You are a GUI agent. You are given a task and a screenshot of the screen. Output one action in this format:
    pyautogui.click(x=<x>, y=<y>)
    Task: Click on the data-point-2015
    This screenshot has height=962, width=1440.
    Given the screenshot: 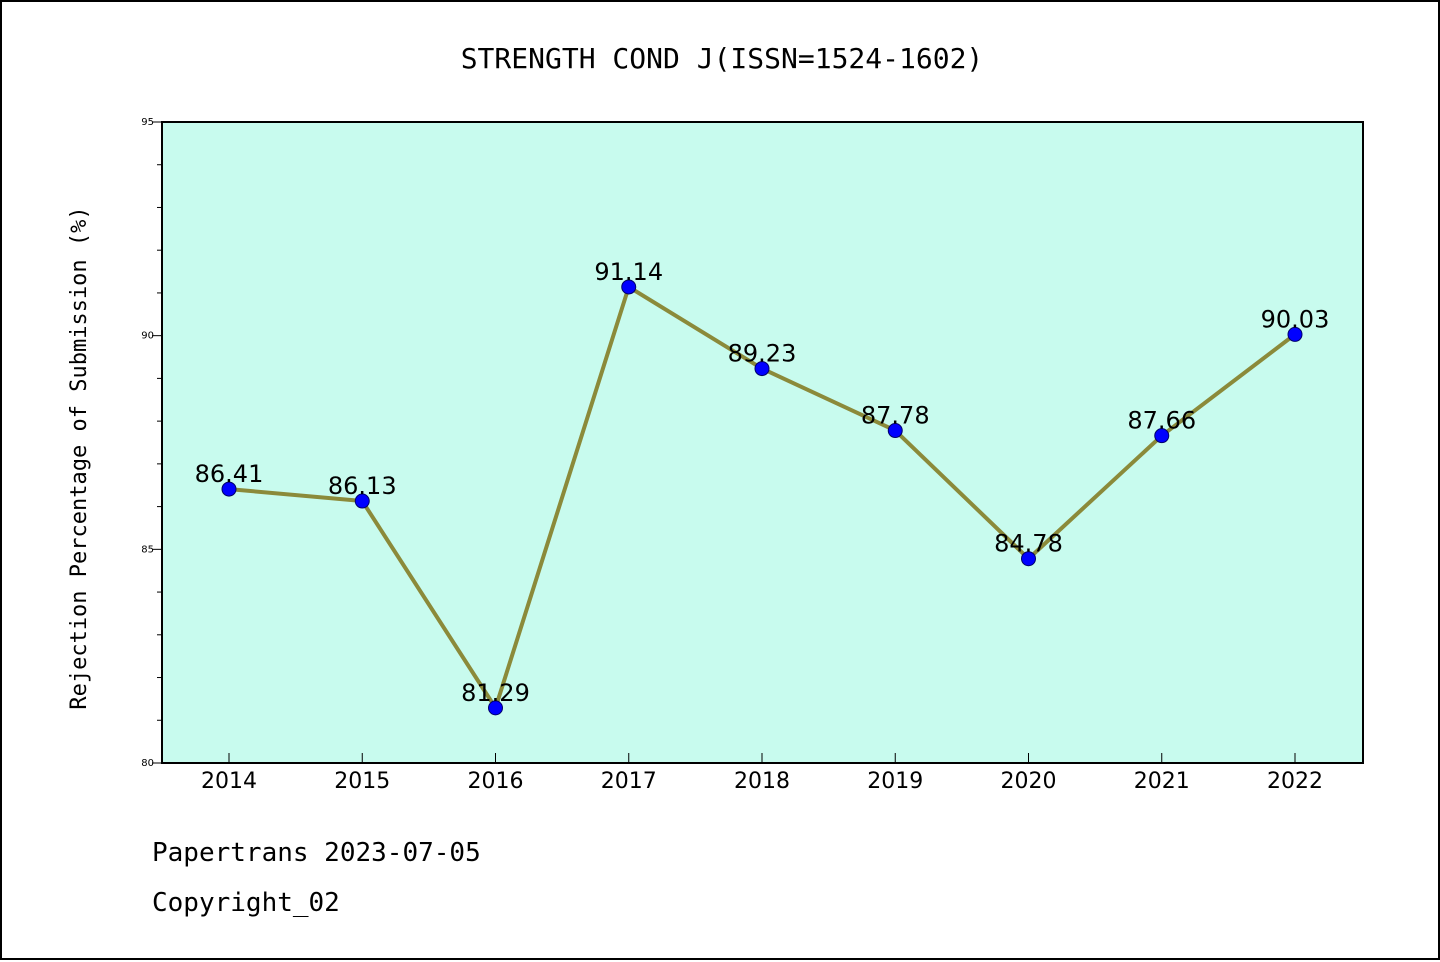 What is the action you would take?
    pyautogui.click(x=362, y=501)
    